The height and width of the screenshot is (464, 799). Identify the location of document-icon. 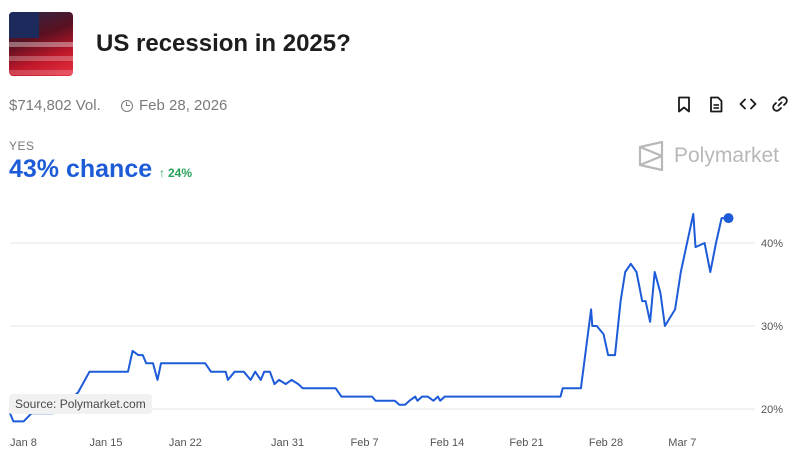
(716, 104).